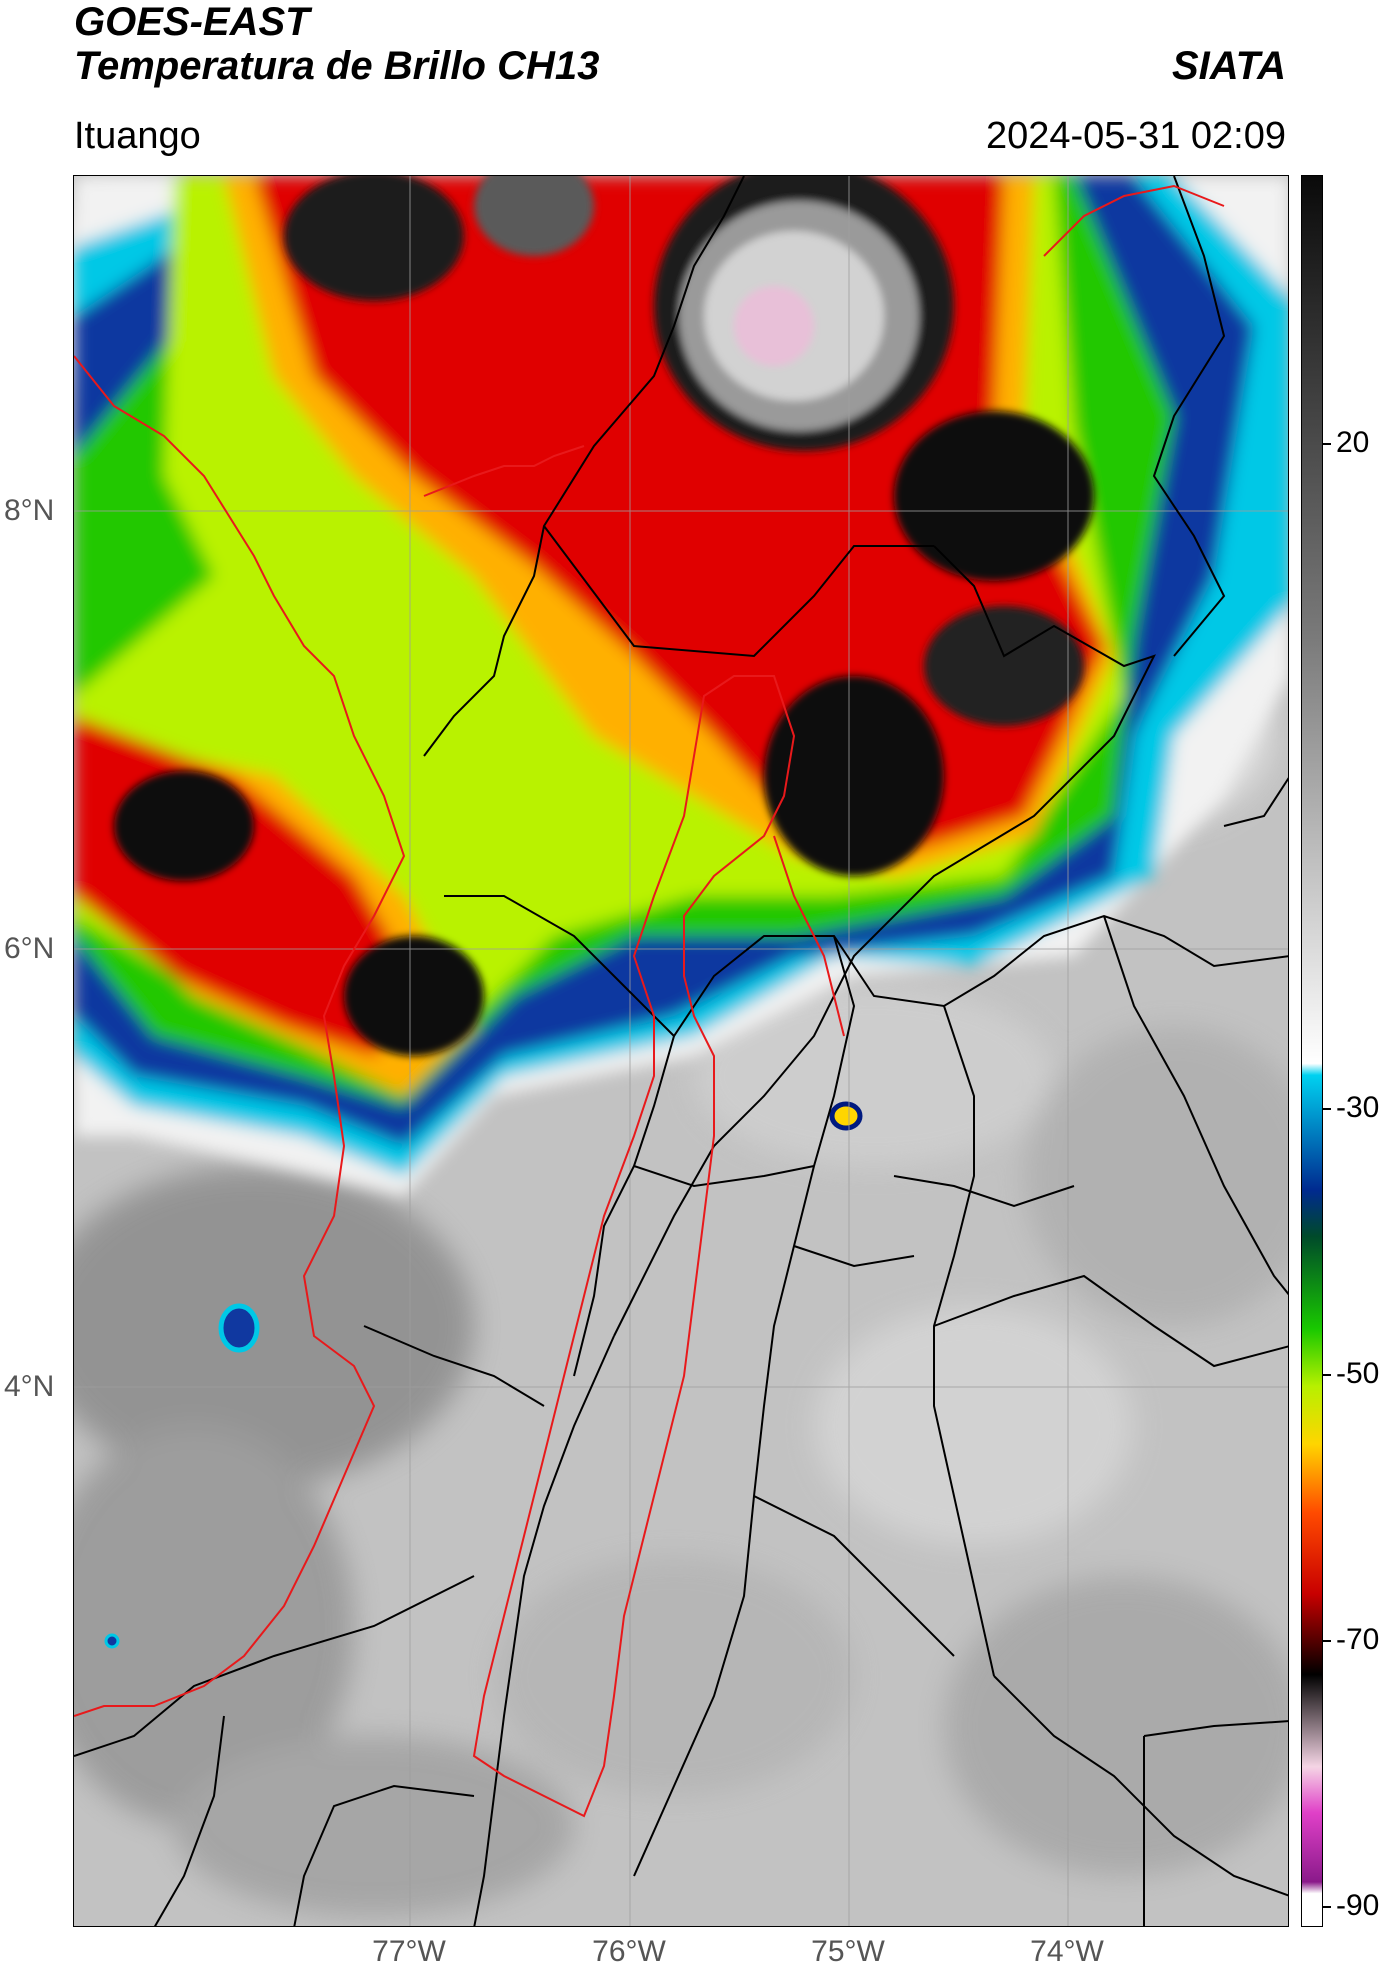 Image resolution: width=1384 pixels, height=1981 pixels. I want to click on location-label: Ituango, so click(137, 136).